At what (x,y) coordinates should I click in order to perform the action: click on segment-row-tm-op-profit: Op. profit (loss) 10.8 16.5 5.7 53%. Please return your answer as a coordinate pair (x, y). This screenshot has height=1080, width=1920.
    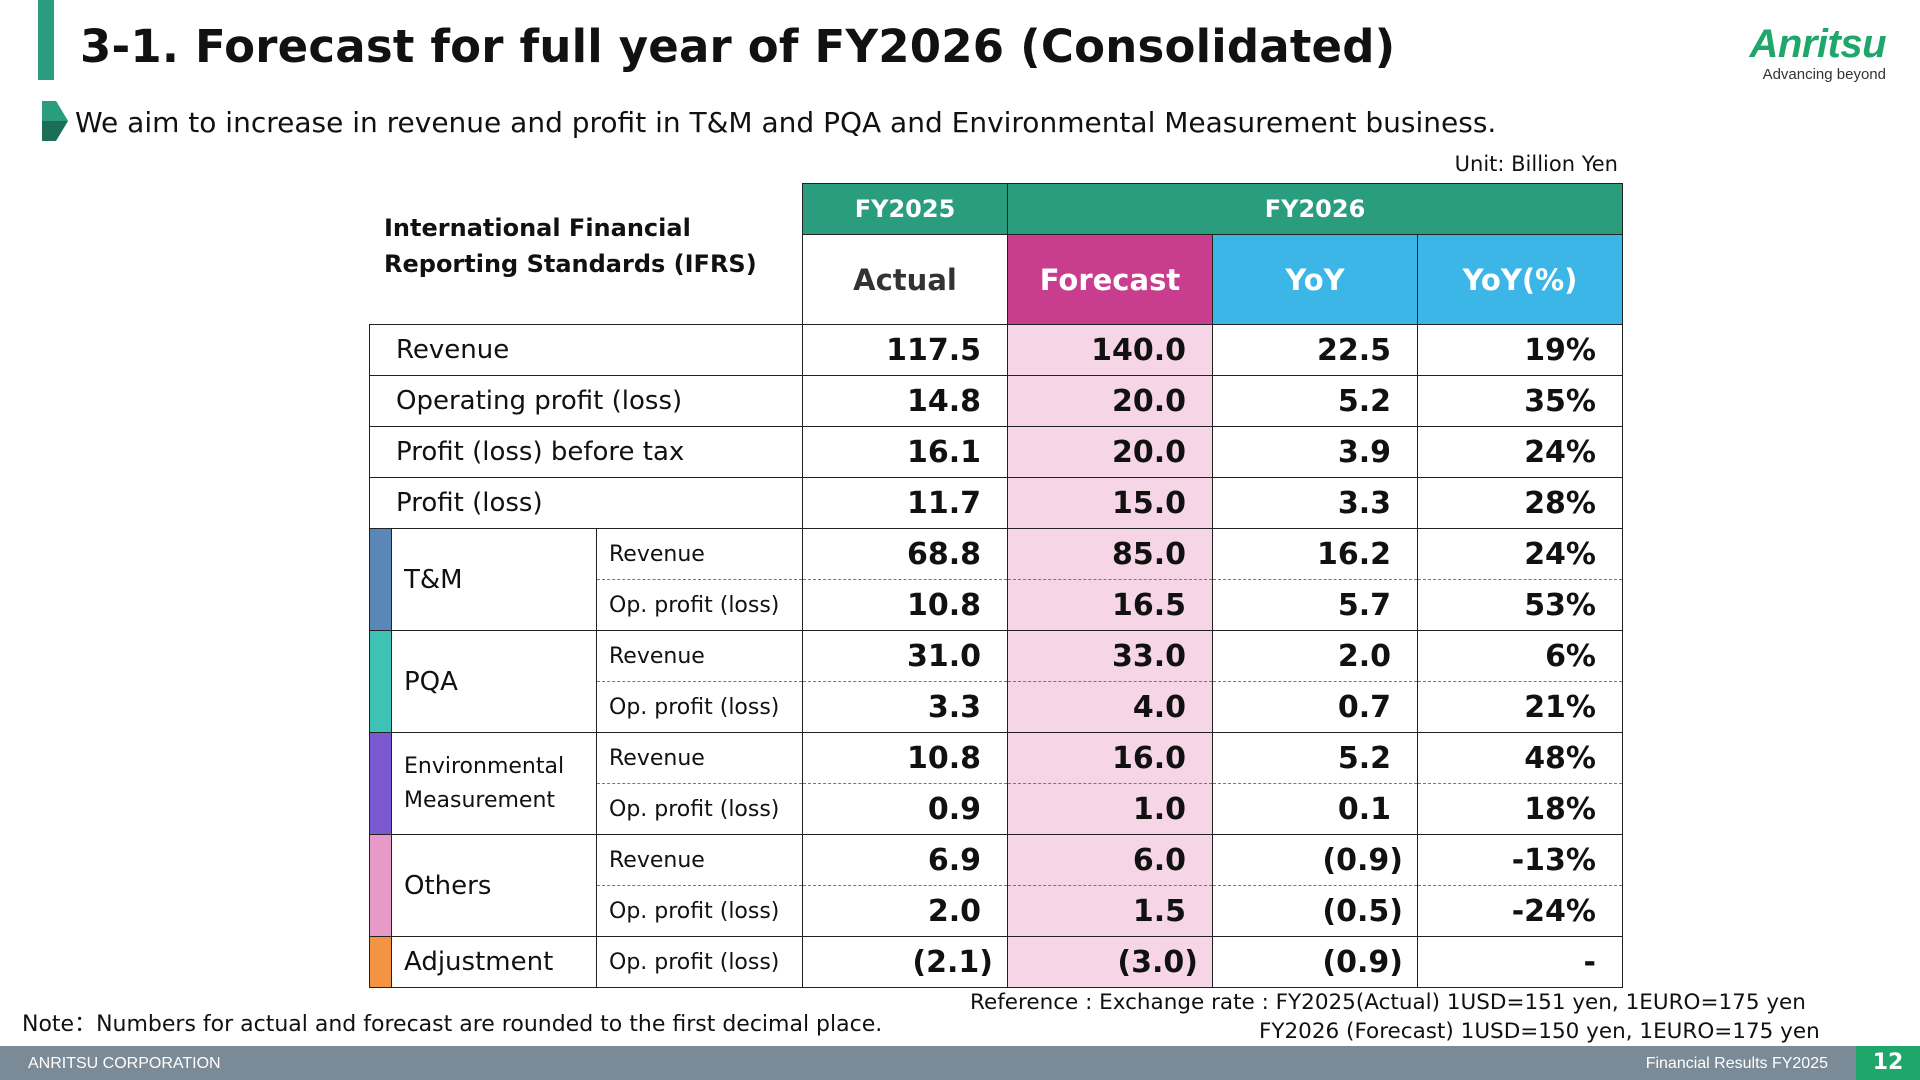
    Looking at the image, I should click on (996, 605).